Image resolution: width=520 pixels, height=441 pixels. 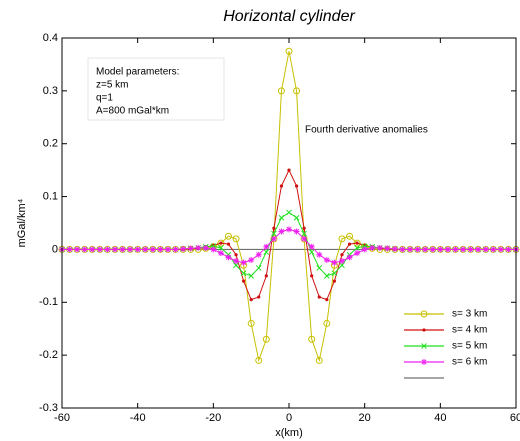 What do you see at coordinates (22, 222) in the screenshot?
I see `y-axis-label: mGal/km⁴` at bounding box center [22, 222].